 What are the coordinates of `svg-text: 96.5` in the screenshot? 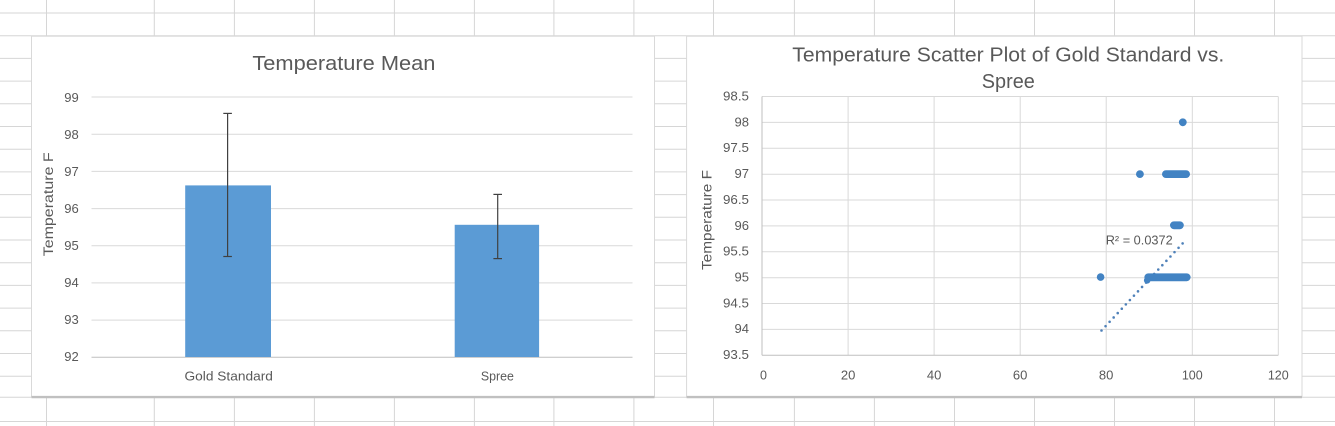 It's located at (736, 200).